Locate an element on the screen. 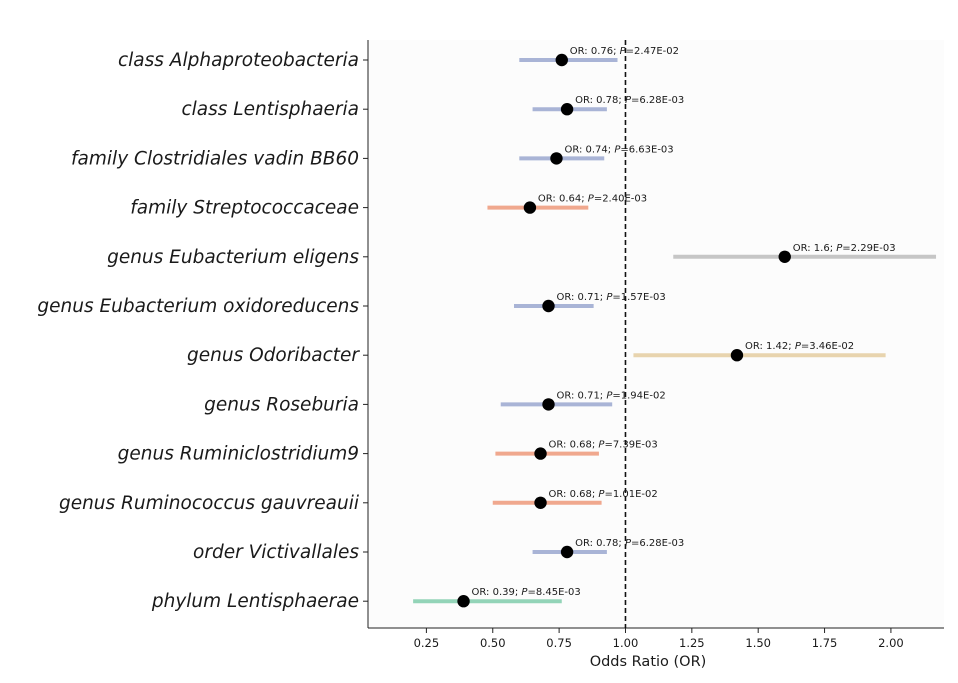 Image resolution: width=958 pixels, height=683 pixels. y-category-label: order Victivallales is located at coordinates (276, 552).